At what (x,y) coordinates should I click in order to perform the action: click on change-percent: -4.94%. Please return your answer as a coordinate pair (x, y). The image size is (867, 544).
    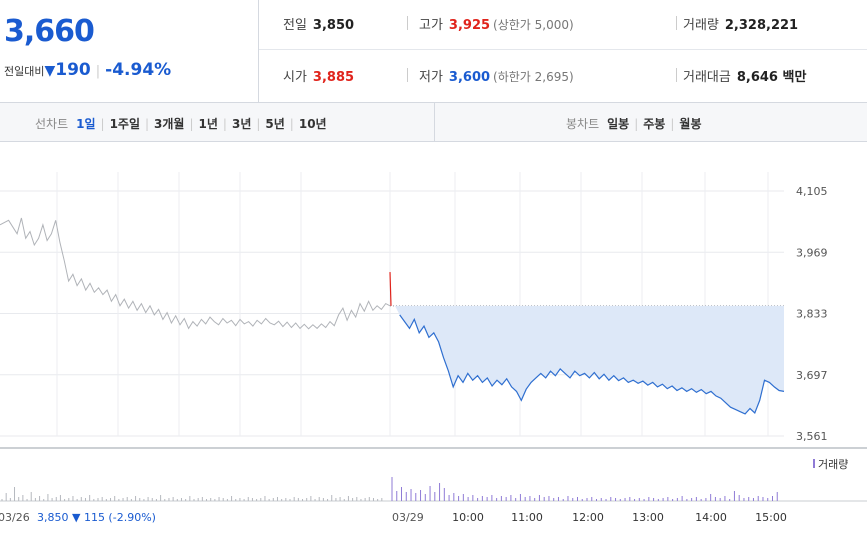
    Looking at the image, I should click on (138, 70).